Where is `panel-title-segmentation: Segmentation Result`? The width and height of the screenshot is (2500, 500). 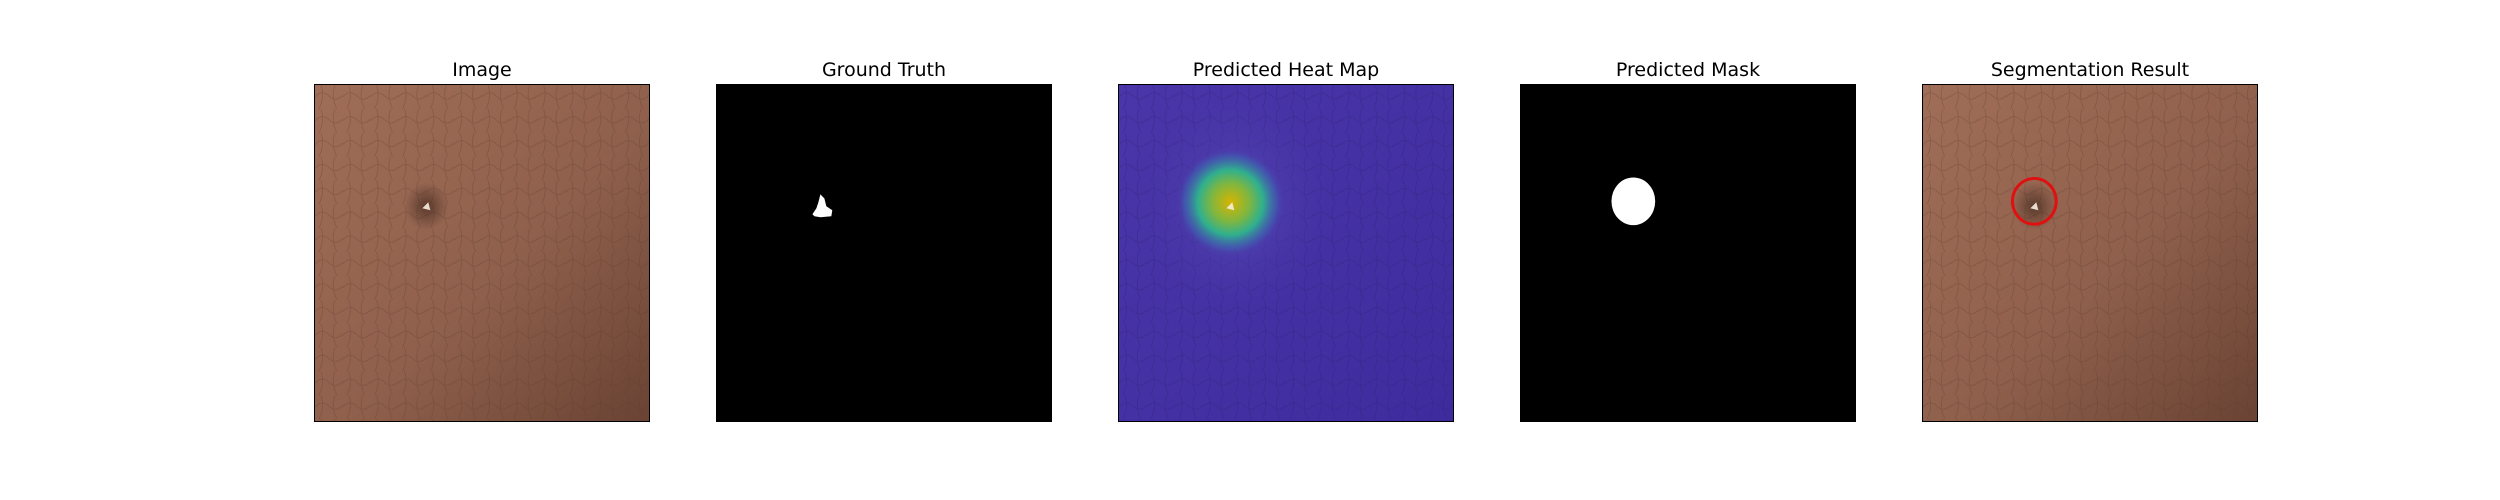
panel-title-segmentation: Segmentation Result is located at coordinates (2090, 70).